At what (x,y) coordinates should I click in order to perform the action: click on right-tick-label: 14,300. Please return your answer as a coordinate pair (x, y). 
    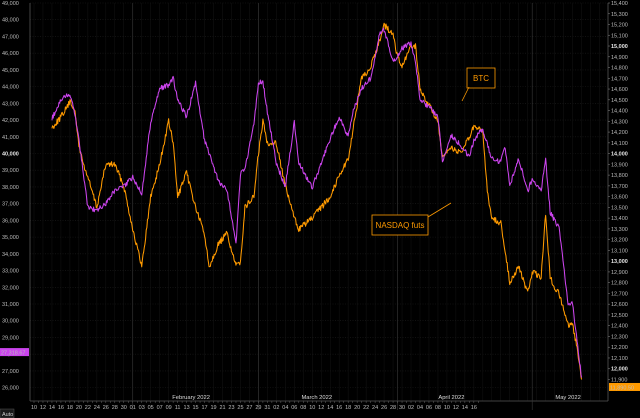
    Looking at the image, I should click on (619, 122).